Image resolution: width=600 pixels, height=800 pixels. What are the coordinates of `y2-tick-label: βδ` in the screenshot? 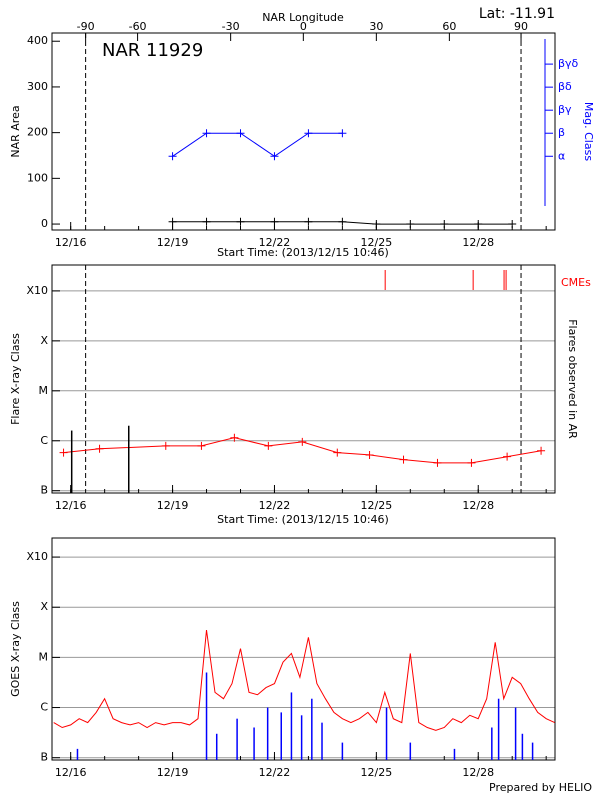 It's located at (565, 86).